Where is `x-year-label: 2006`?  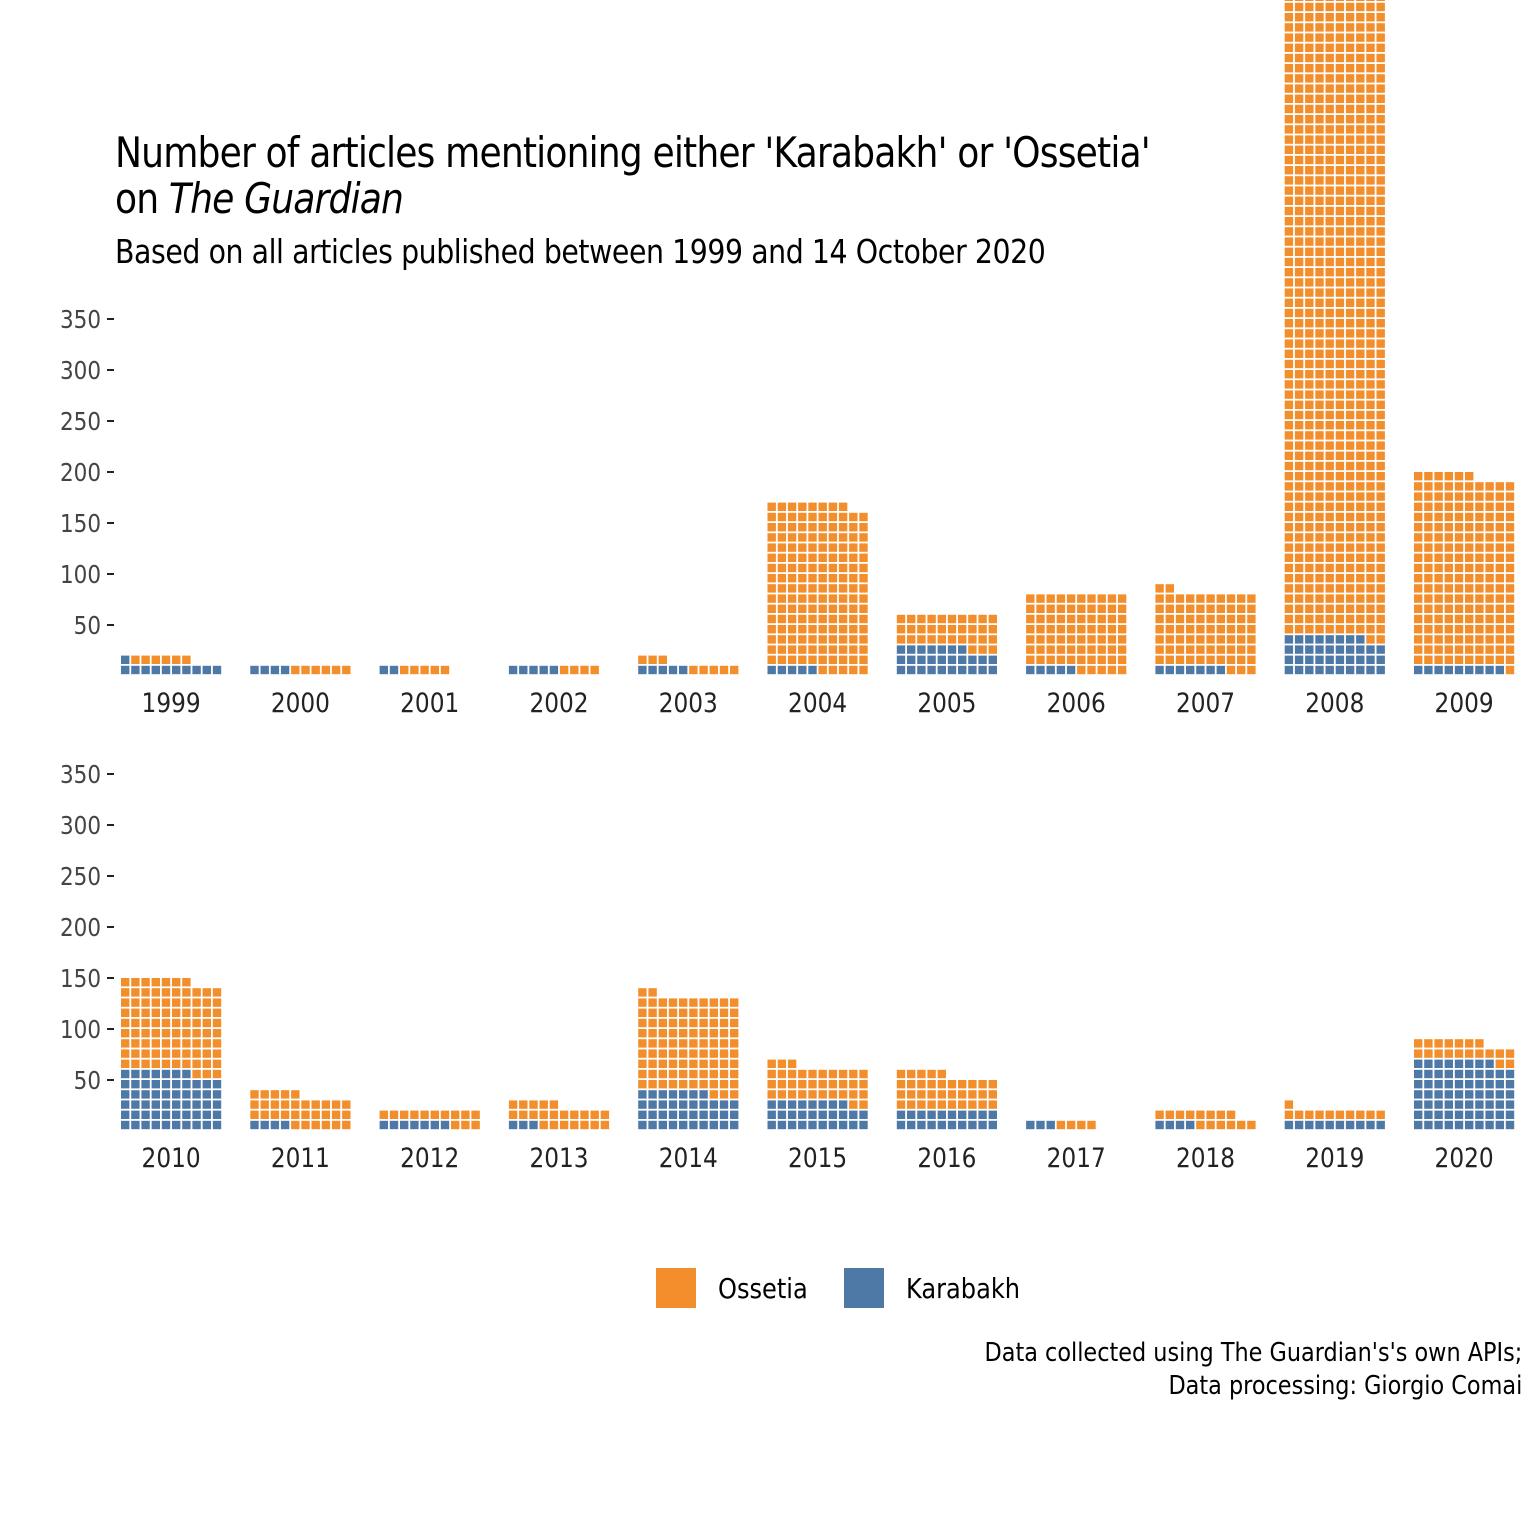
x-year-label: 2006 is located at coordinates (1076, 702).